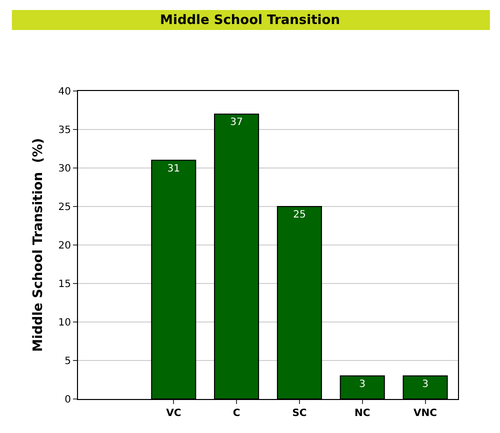  What do you see at coordinates (64, 92) in the screenshot?
I see `y-tick-label: 40` at bounding box center [64, 92].